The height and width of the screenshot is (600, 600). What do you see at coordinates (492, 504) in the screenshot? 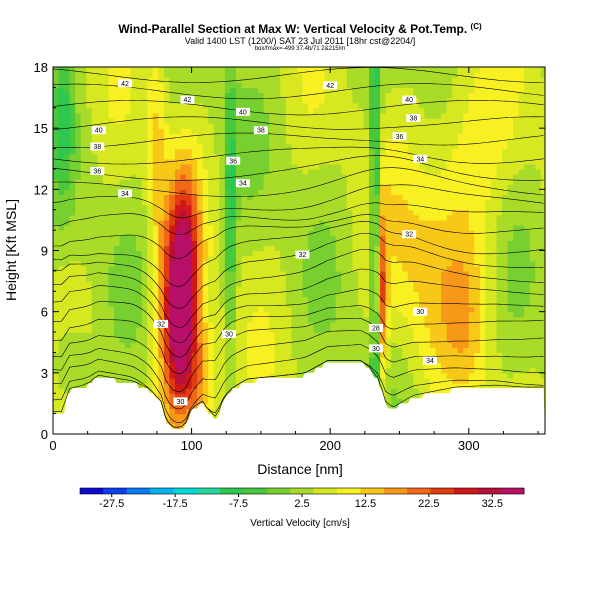
I see `colorbar-tick-label: 32.5` at bounding box center [492, 504].